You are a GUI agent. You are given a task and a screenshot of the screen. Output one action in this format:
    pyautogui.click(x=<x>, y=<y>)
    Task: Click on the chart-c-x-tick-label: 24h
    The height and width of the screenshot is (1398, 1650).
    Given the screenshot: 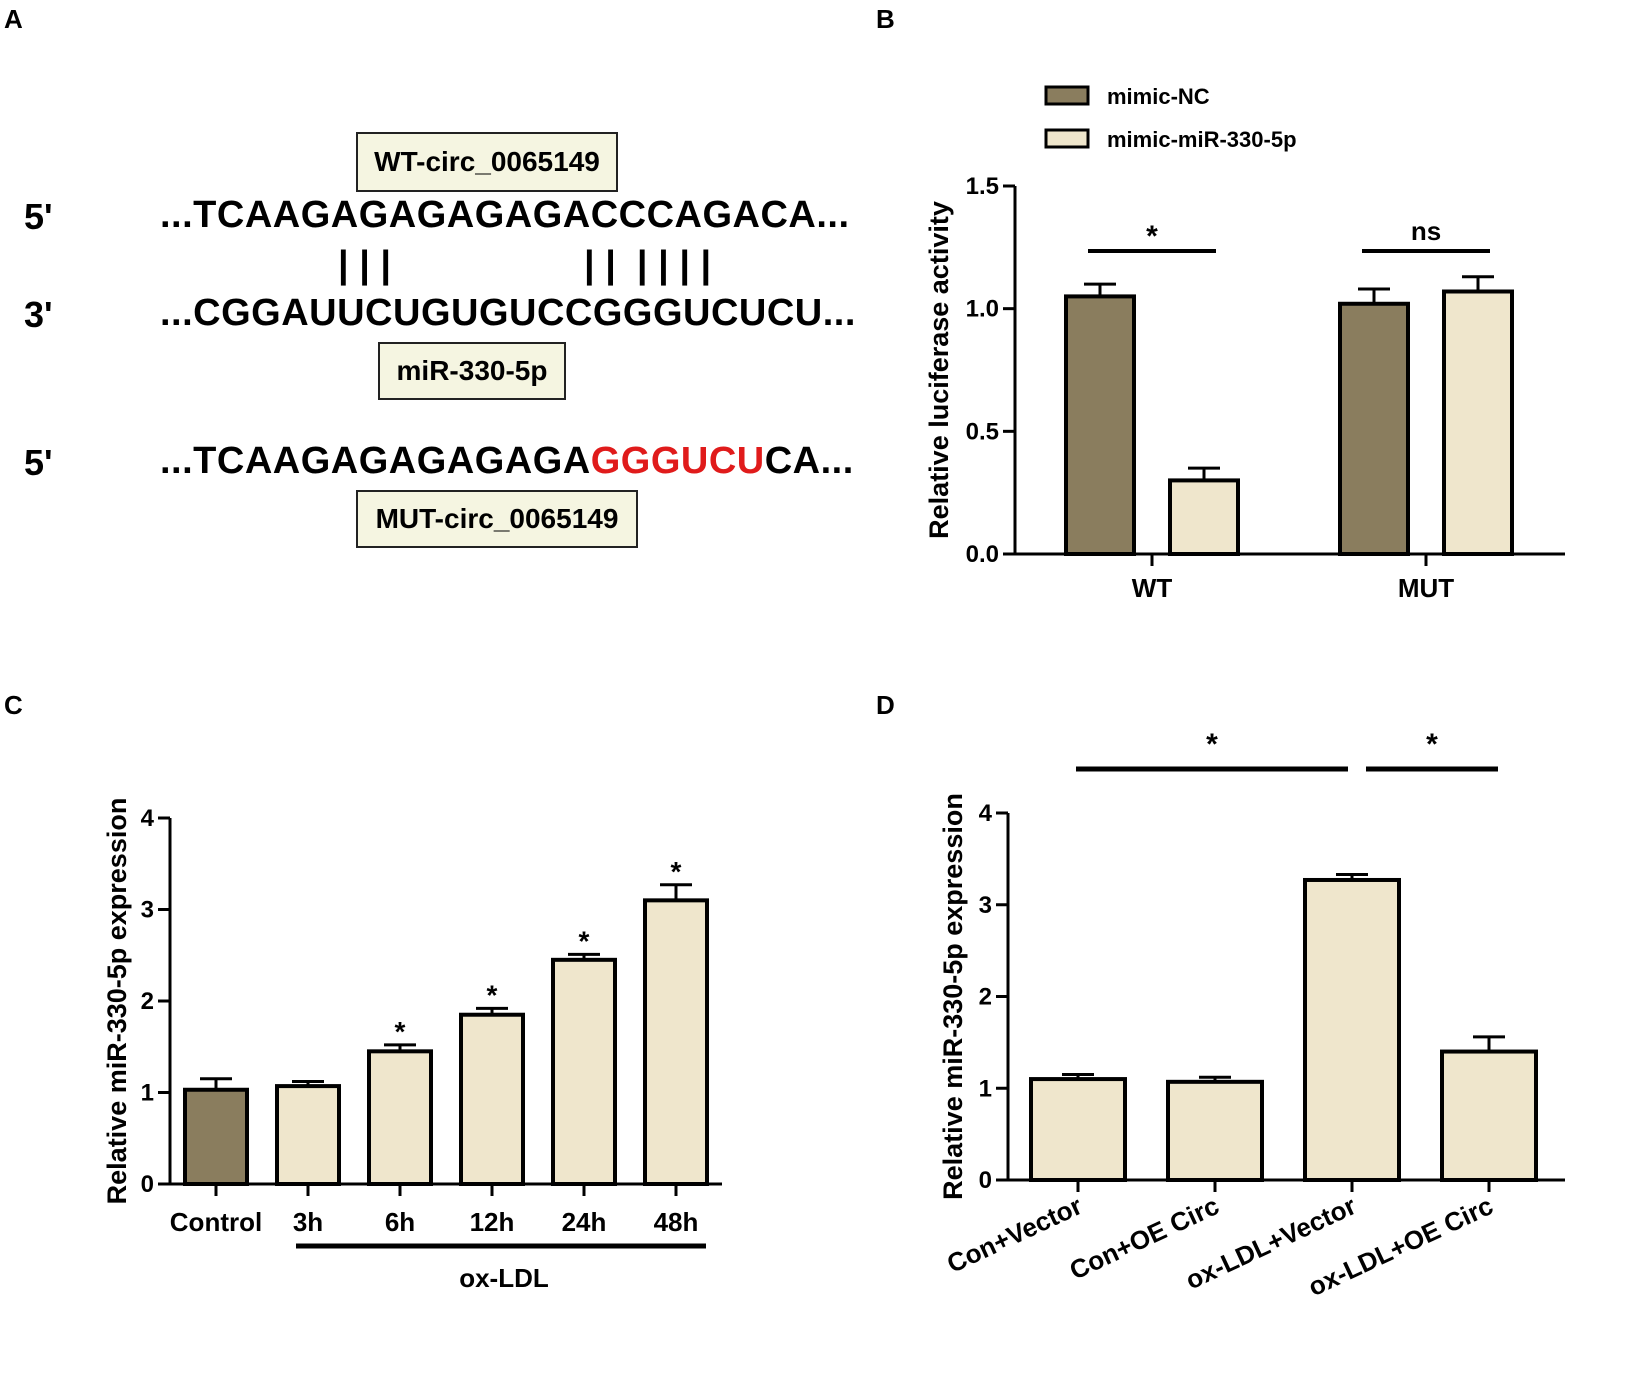 What is the action you would take?
    pyautogui.click(x=584, y=1222)
    